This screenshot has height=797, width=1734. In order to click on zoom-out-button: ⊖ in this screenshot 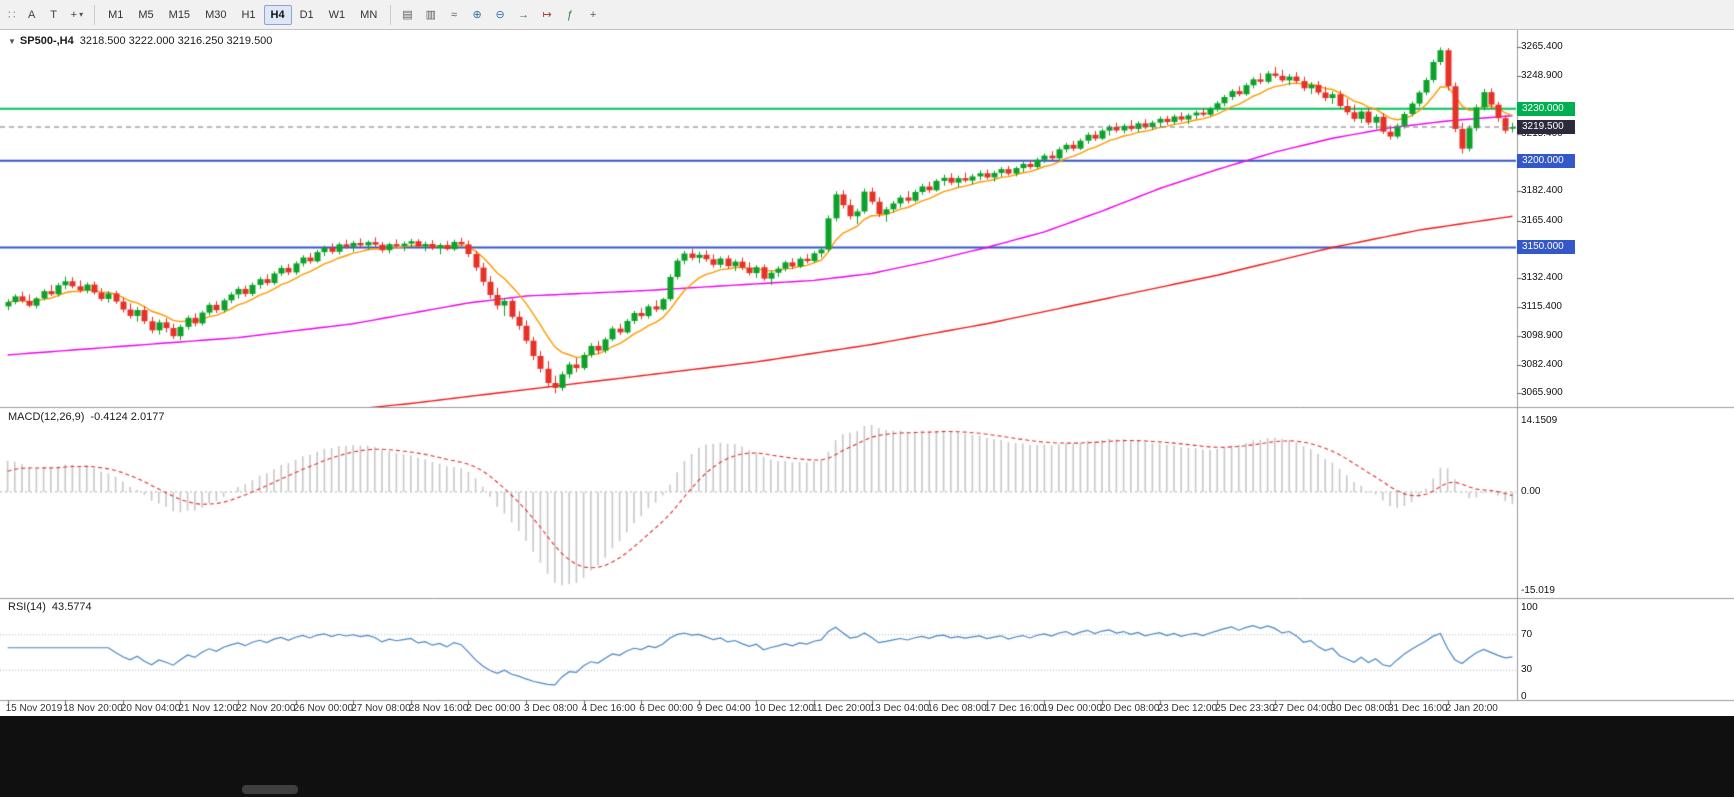, I will do `click(500, 15)`.